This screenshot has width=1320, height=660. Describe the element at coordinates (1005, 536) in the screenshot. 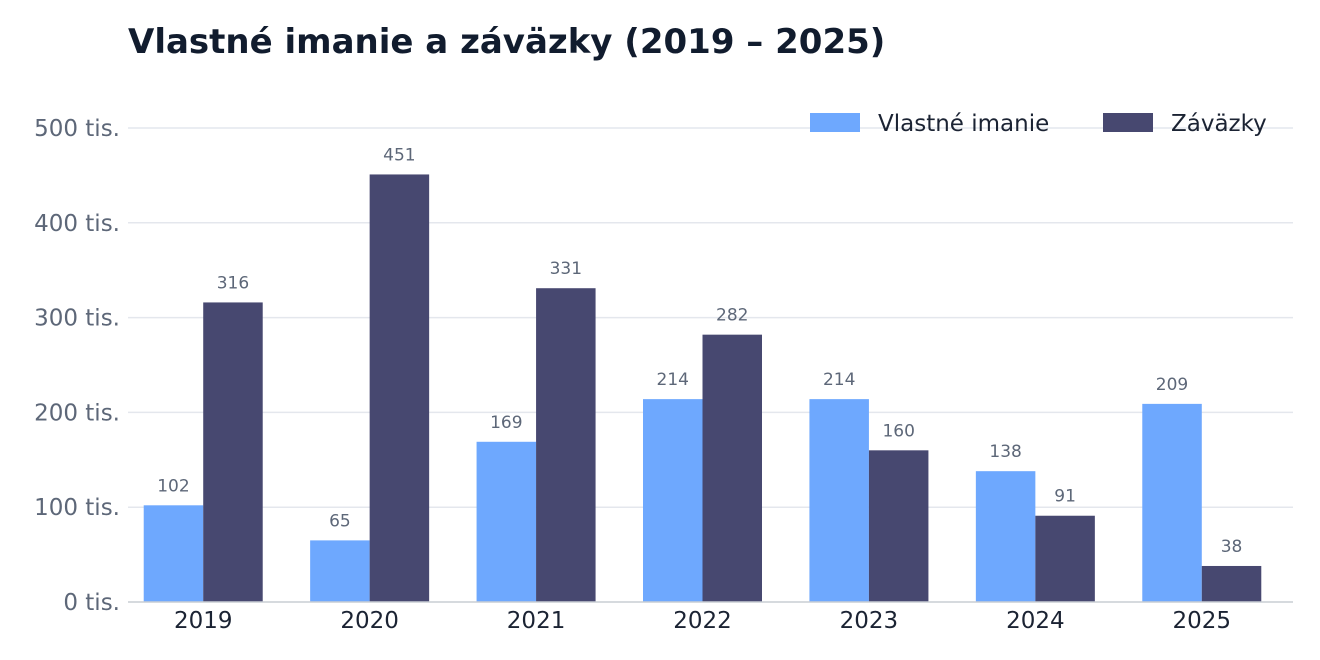

I see `bar-equity-2024` at that location.